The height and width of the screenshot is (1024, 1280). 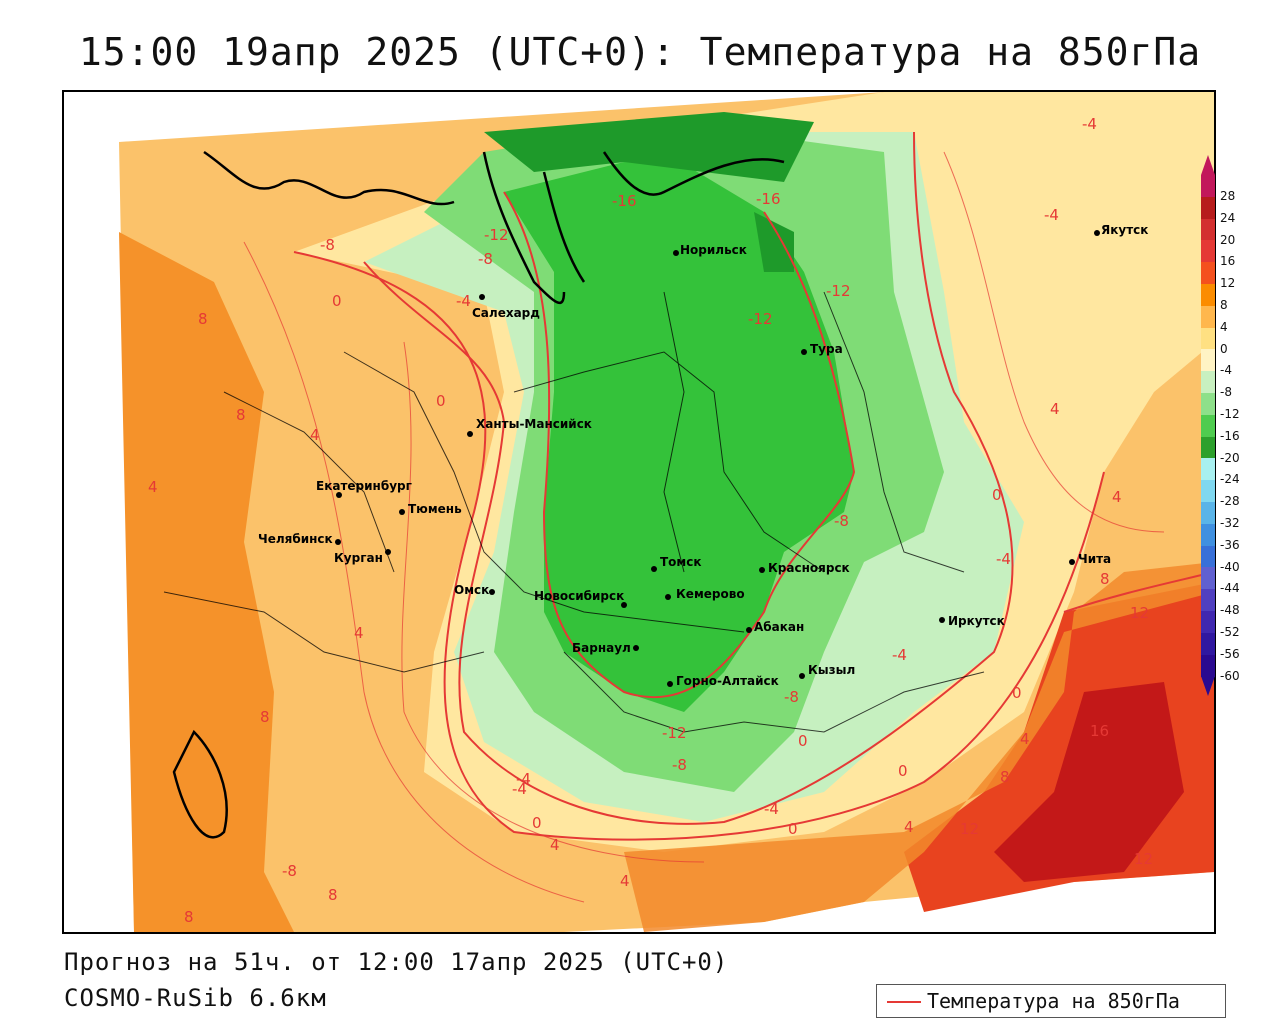 What do you see at coordinates (774, 242) in the screenshot?
I see `cold-core-east` at bounding box center [774, 242].